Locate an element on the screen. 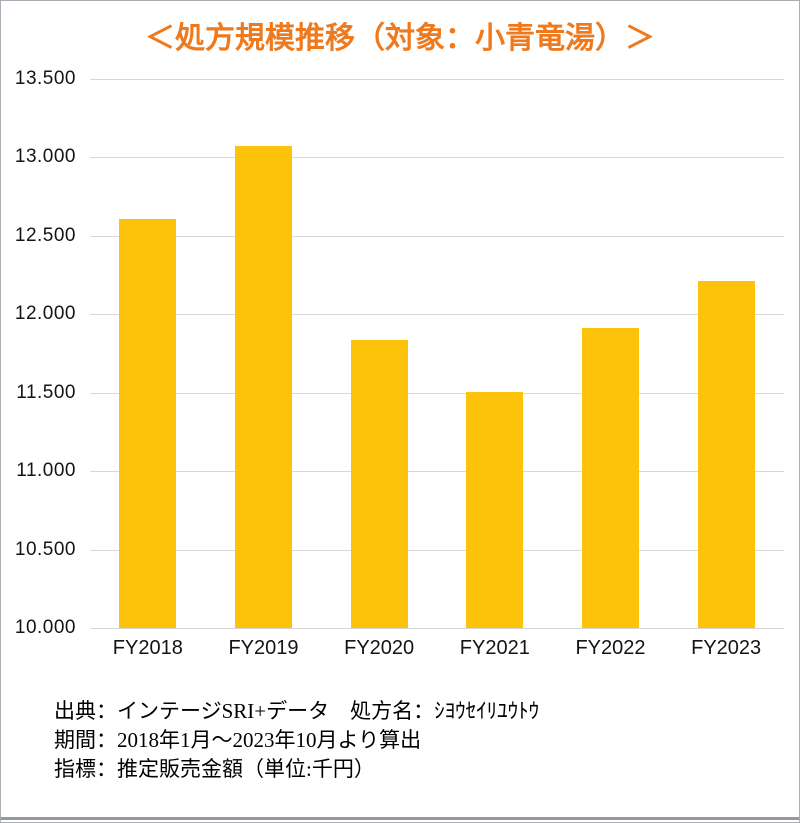 The width and height of the screenshot is (800, 823). source-line: 出典：インテージSRI+データ 処方名：ｼﾖｳｾｲﾘﾕｳﾄｳ is located at coordinates (297, 711).